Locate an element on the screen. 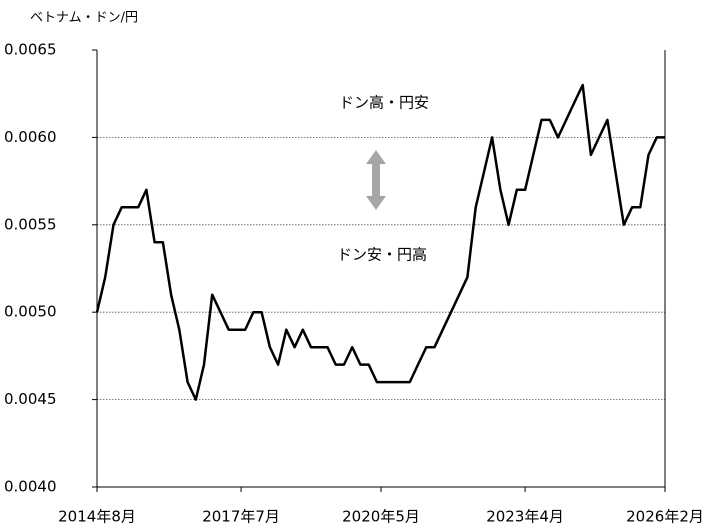  x-tick-label: 2020年5月 is located at coordinates (381, 517).